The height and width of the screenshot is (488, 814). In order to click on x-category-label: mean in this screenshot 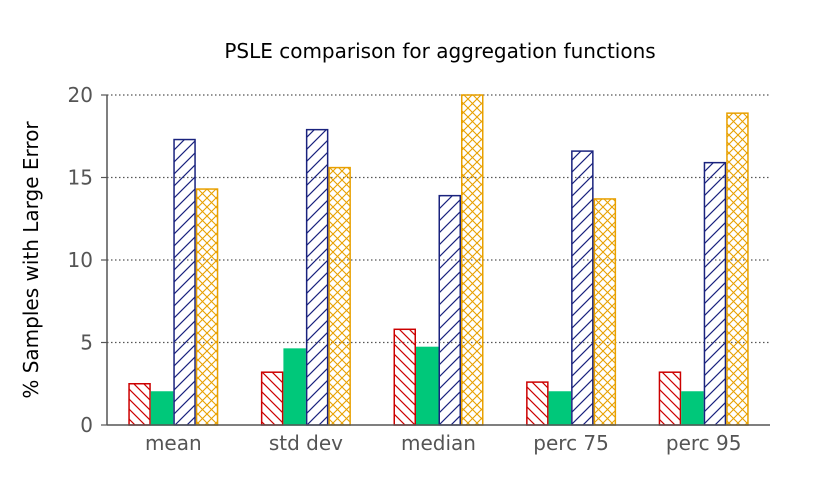, I will do `click(173, 443)`.